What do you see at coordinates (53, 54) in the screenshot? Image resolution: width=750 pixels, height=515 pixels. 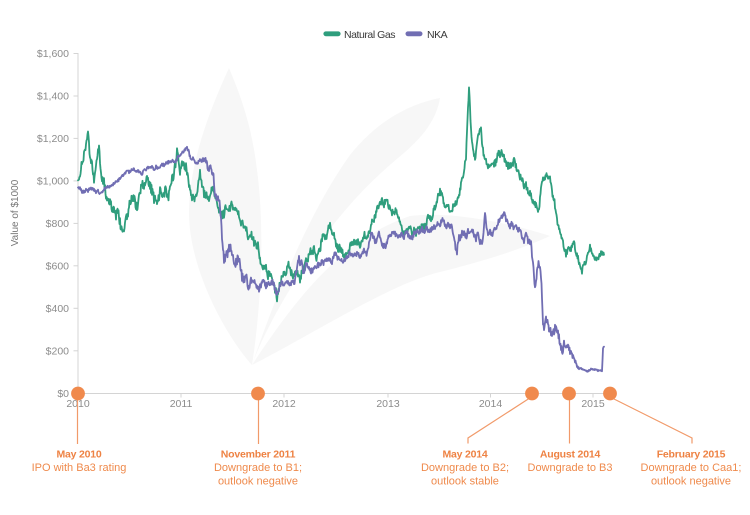 I see `svg-text: $1,600` at bounding box center [53, 54].